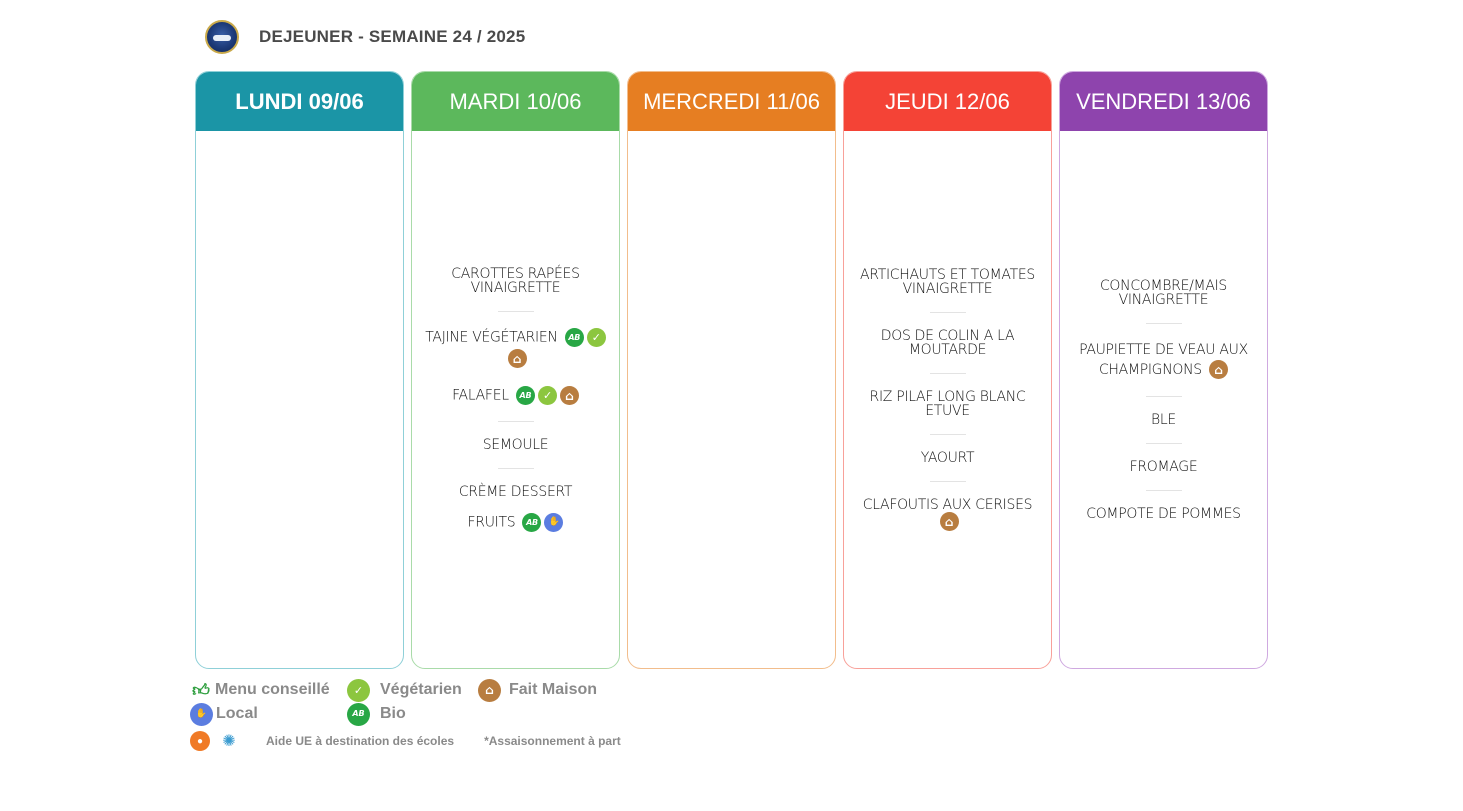 The image size is (1463, 811). Describe the element at coordinates (552, 741) in the screenshot. I see `seasoning-note: *Assaisonnement à part` at that location.